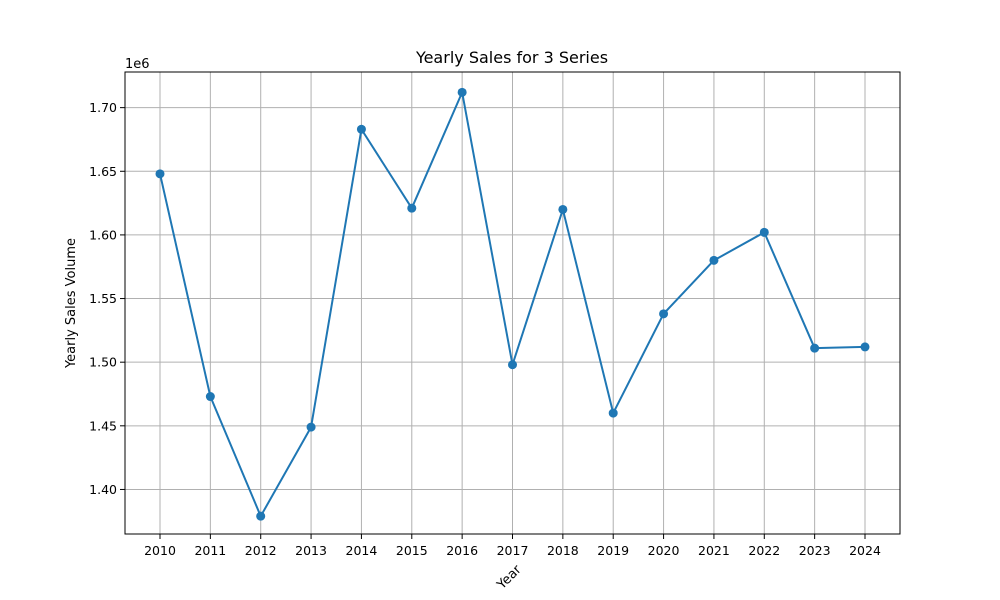 This screenshot has height=600, width=1000. Describe the element at coordinates (103, 425) in the screenshot. I see `y-tick-label: 1.45` at that location.